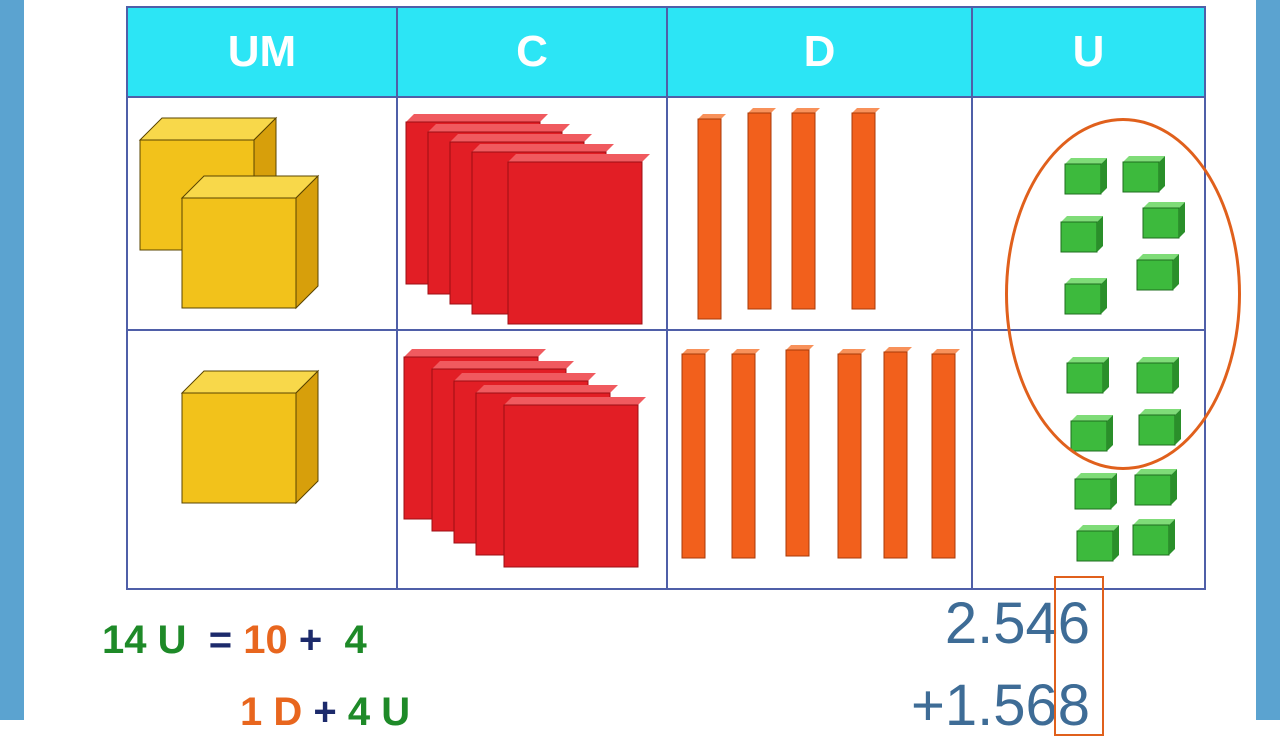  I want to click on cell-thousands-row1, so click(262, 213).